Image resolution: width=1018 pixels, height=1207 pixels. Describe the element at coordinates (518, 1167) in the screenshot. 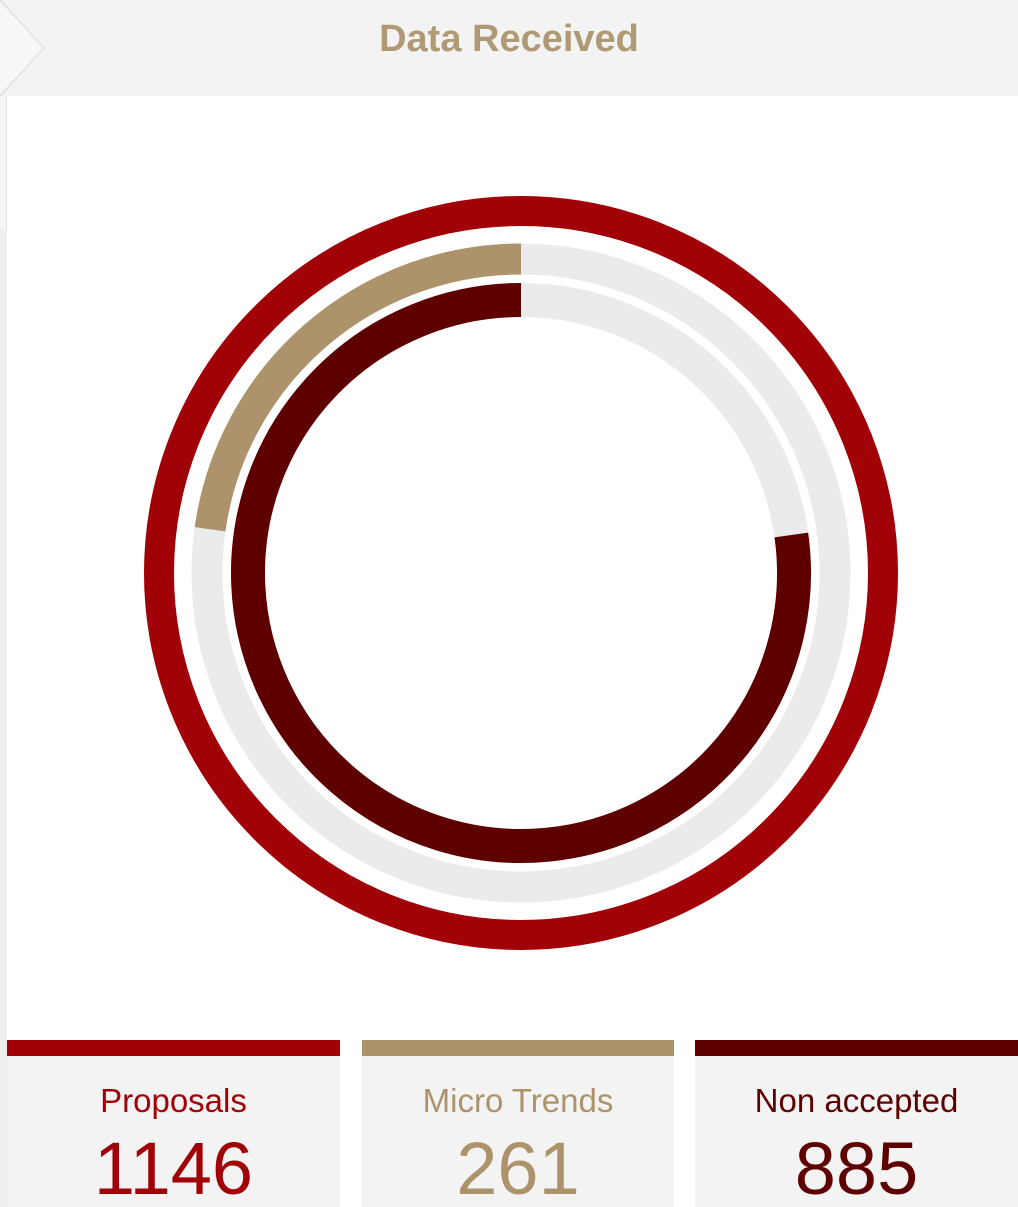

I see `micro-trends-value: 261` at that location.